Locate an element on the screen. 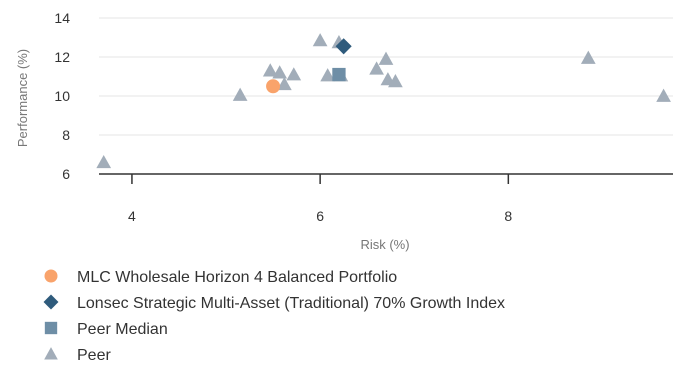 Image resolution: width=685 pixels, height=365 pixels. legend-label: Peer is located at coordinates (94, 355).